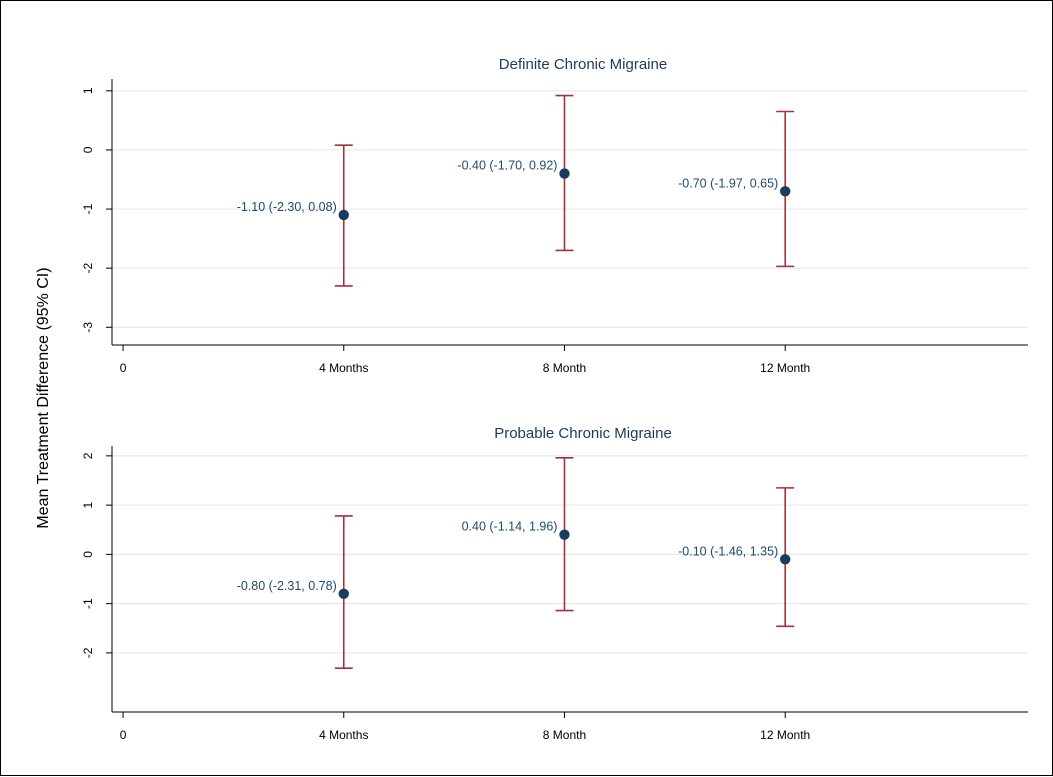 Image resolution: width=1053 pixels, height=777 pixels. I want to click on data-label: -0.40 (-1.70, 0.92), so click(507, 166).